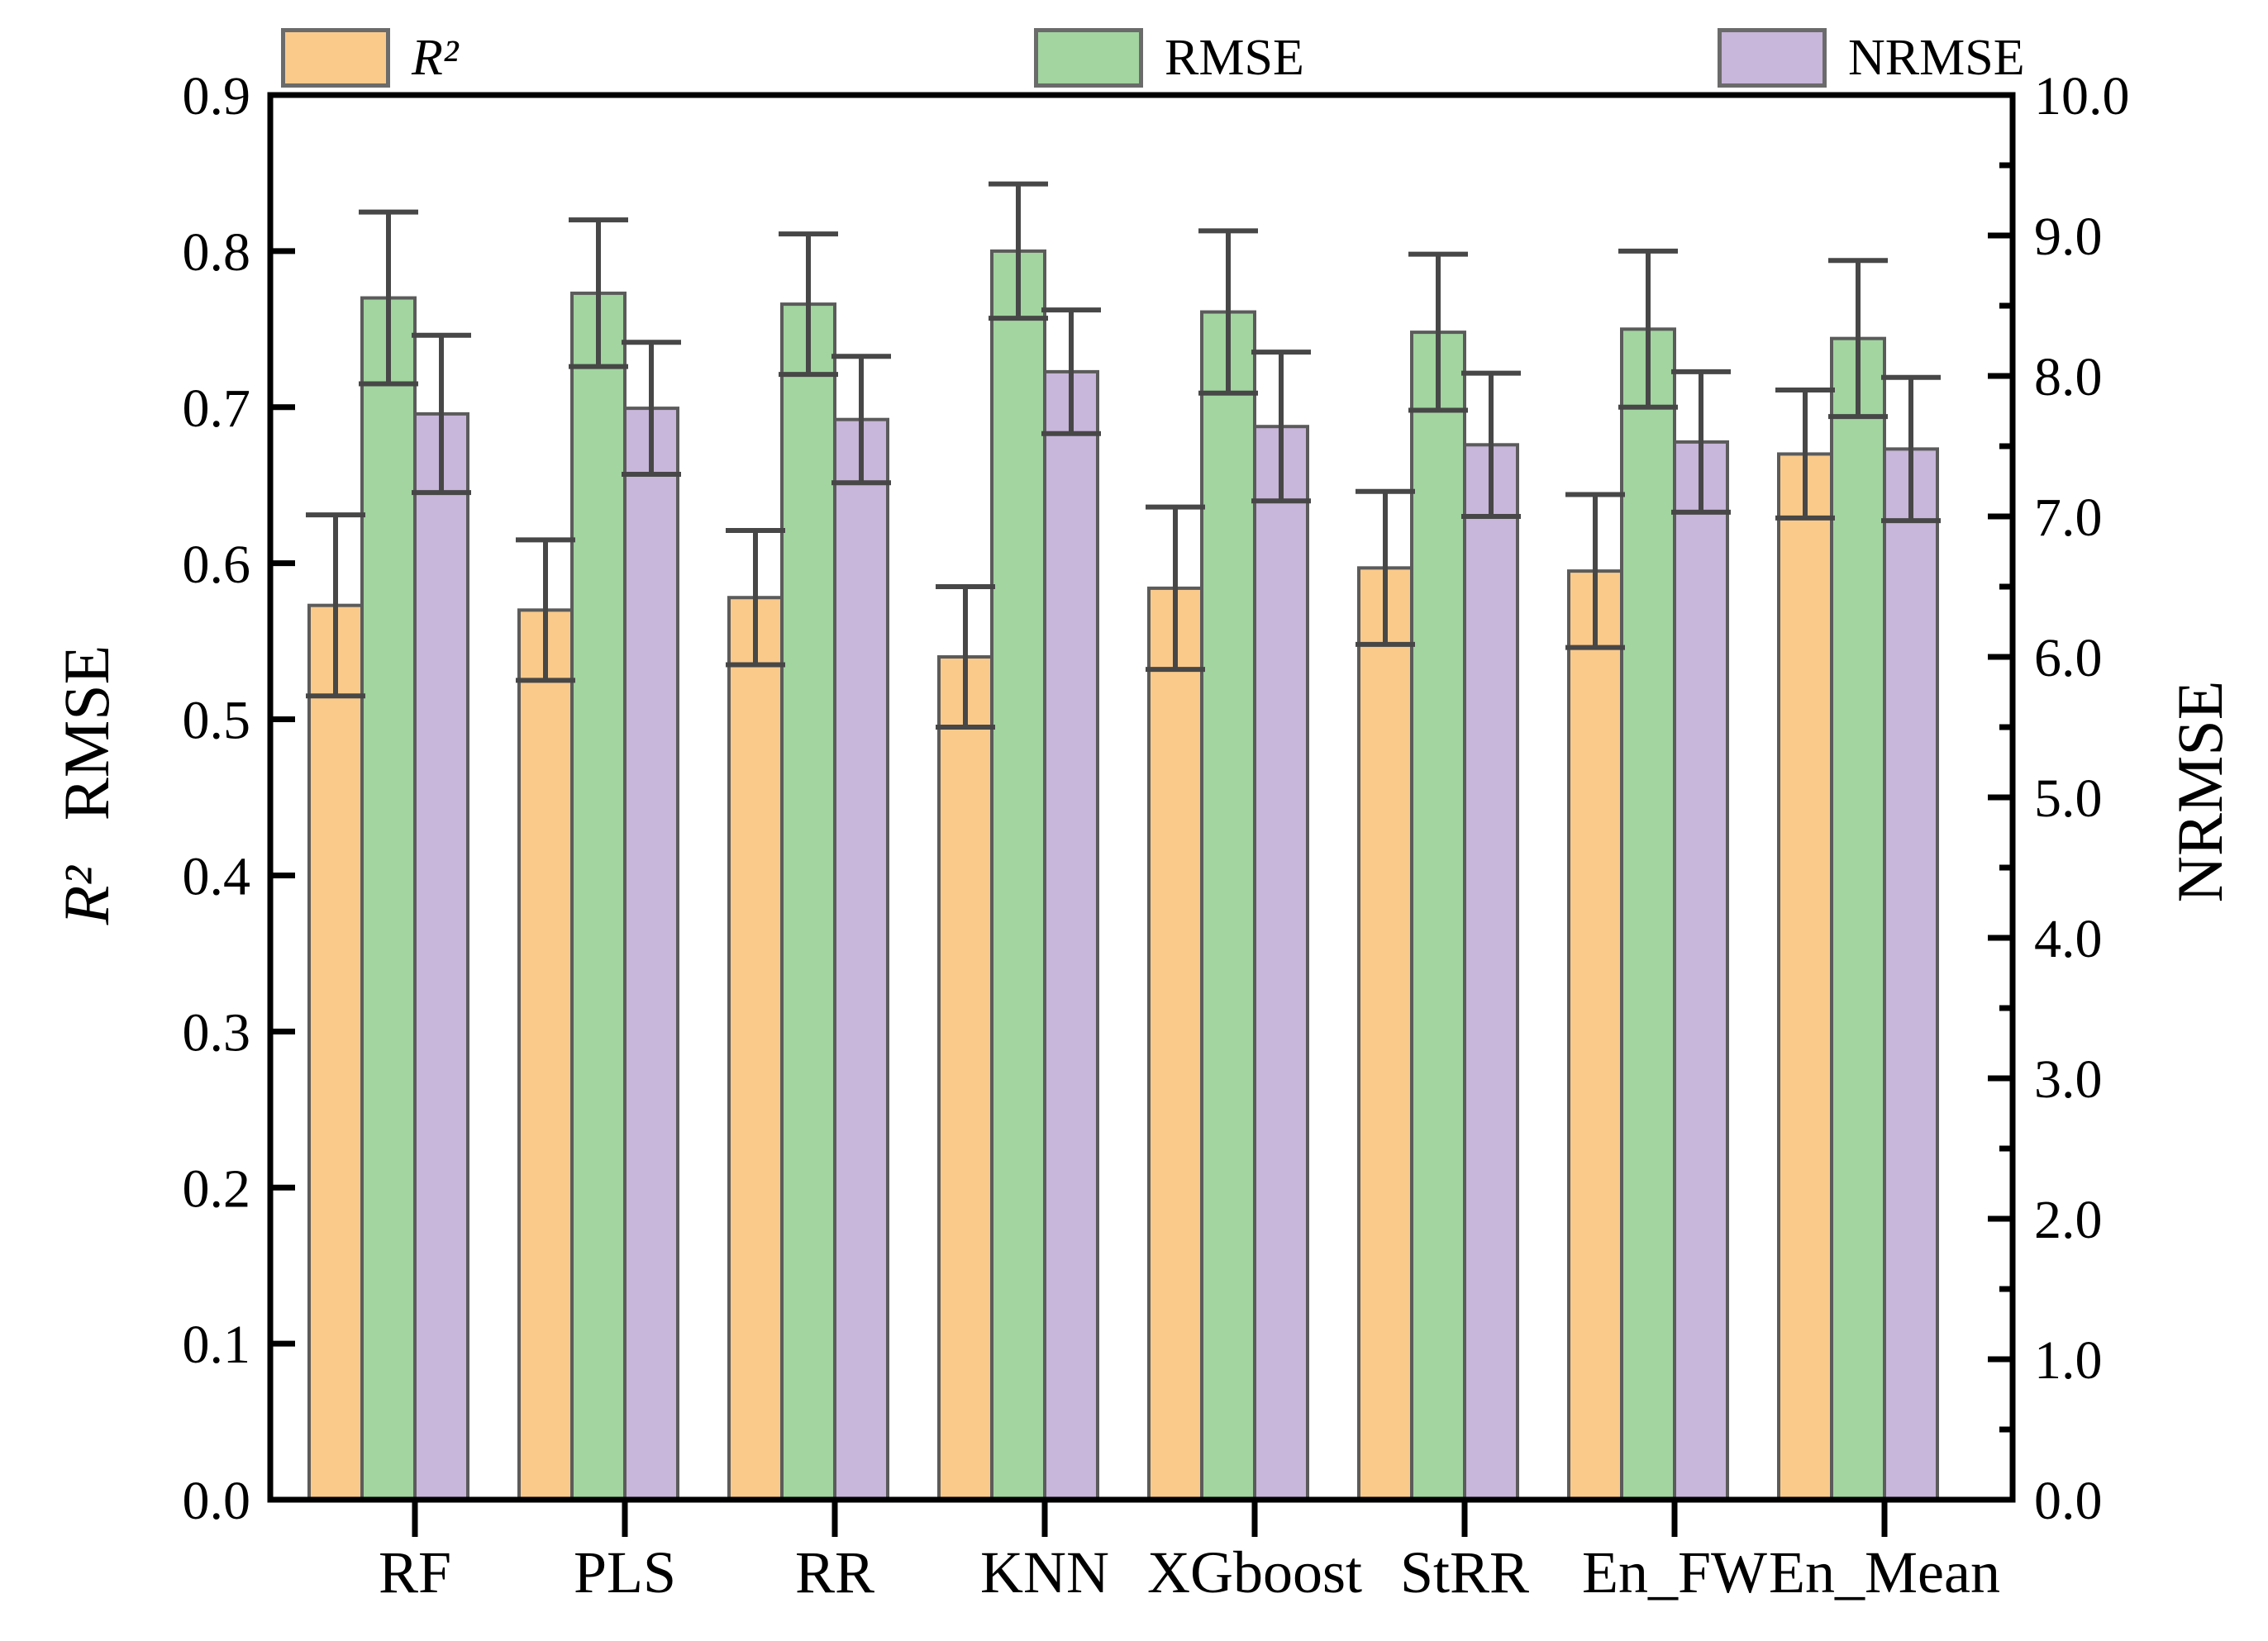 The width and height of the screenshot is (2268, 1641). I want to click on bar-r²-PLS, so click(545, 1054).